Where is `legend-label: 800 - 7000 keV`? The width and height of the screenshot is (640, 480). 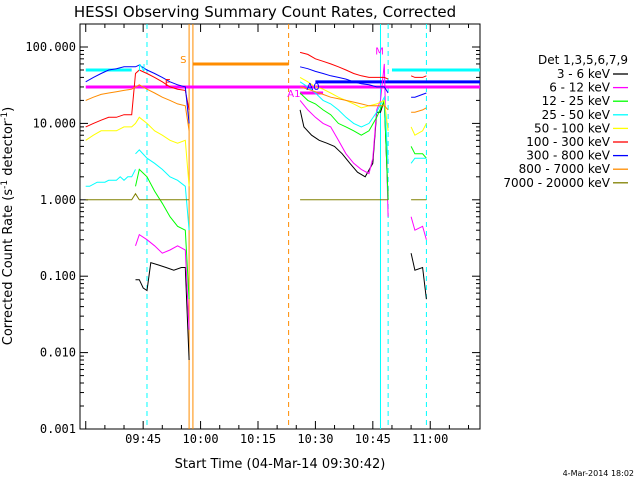 legend-label: 800 - 7000 keV is located at coordinates (565, 169).